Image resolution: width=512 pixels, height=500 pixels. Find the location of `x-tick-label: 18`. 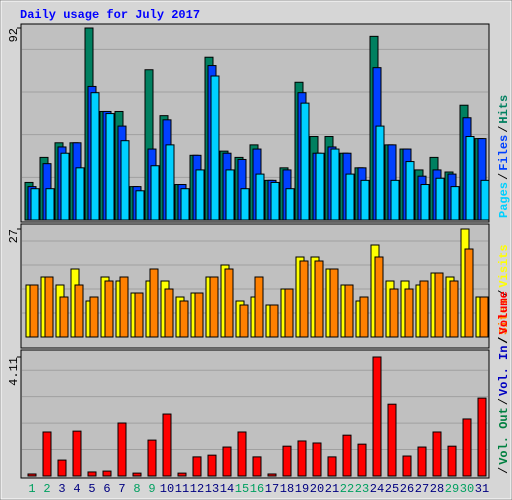

x-tick-label: 18 is located at coordinates (287, 489).